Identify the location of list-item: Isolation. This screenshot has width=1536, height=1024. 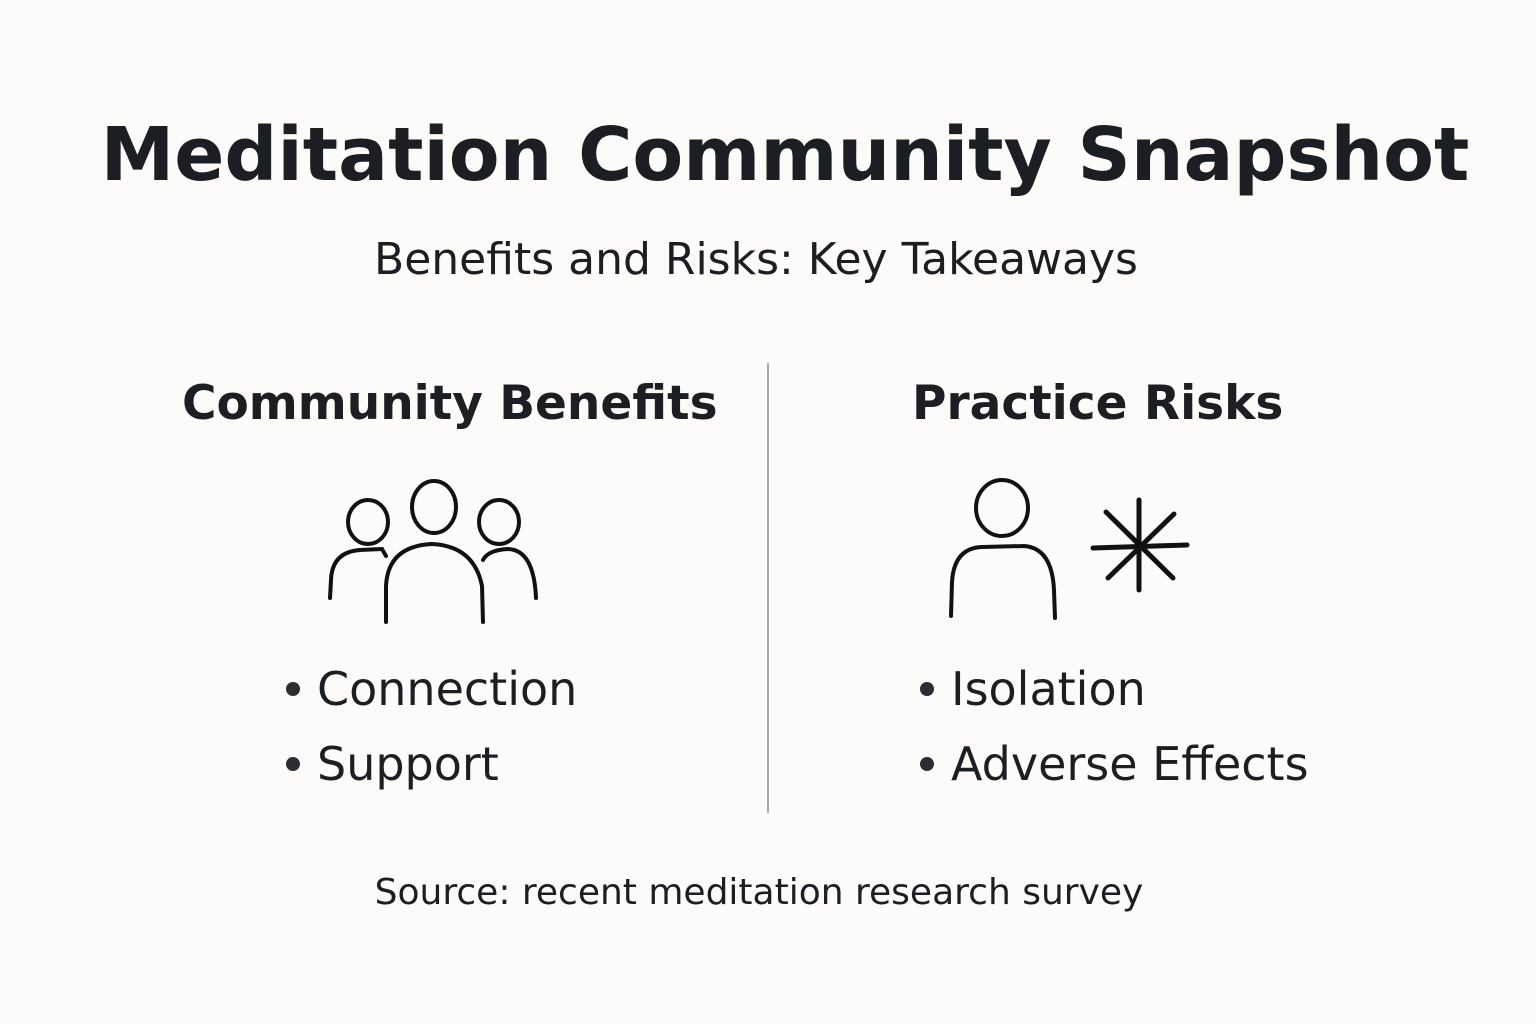
(1033, 689).